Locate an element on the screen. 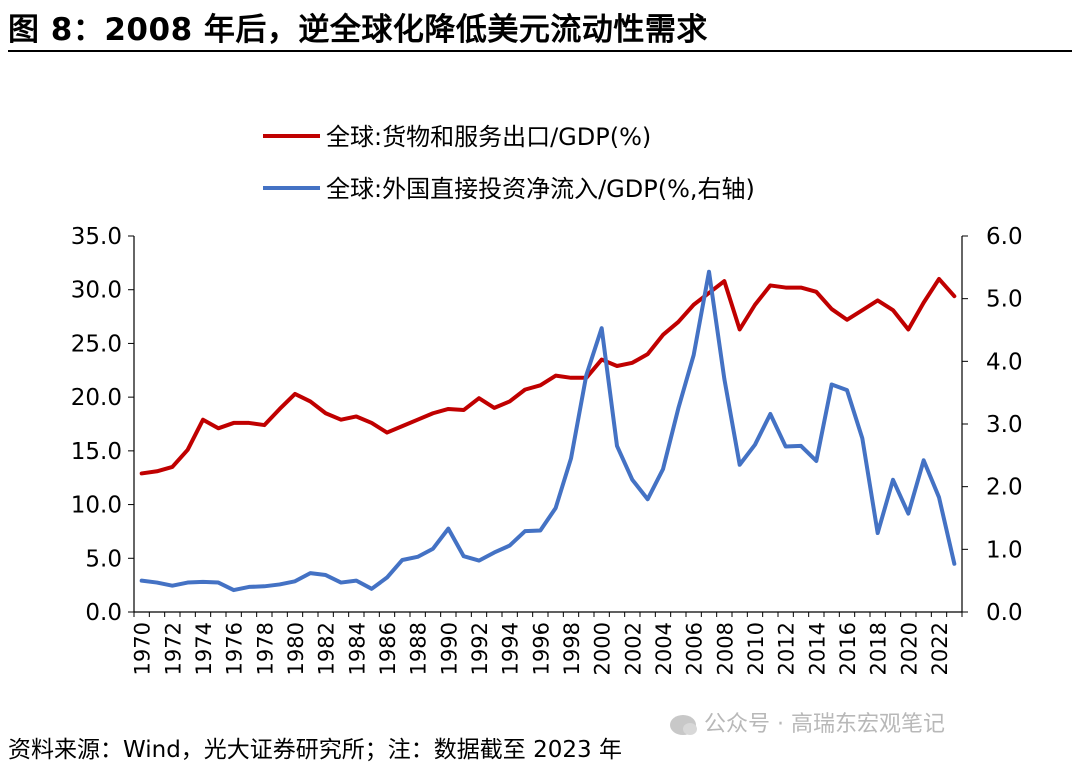 This screenshot has height=765, width=1080. right-y-tick-label: 5.0 is located at coordinates (1004, 300).